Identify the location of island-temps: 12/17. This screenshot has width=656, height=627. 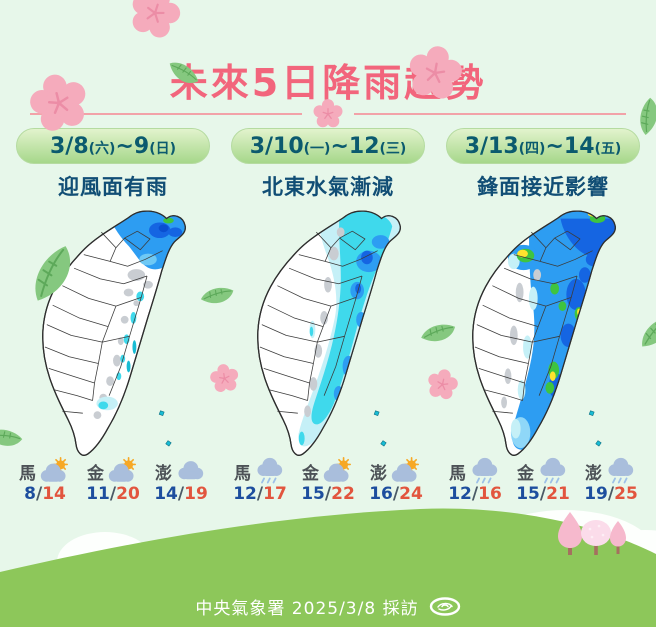
(260, 494).